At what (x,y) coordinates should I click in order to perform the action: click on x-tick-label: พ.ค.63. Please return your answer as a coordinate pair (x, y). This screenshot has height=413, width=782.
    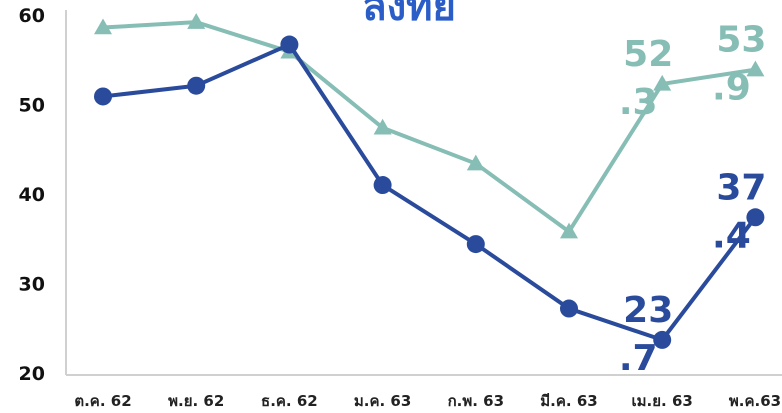
    Looking at the image, I should click on (755, 401).